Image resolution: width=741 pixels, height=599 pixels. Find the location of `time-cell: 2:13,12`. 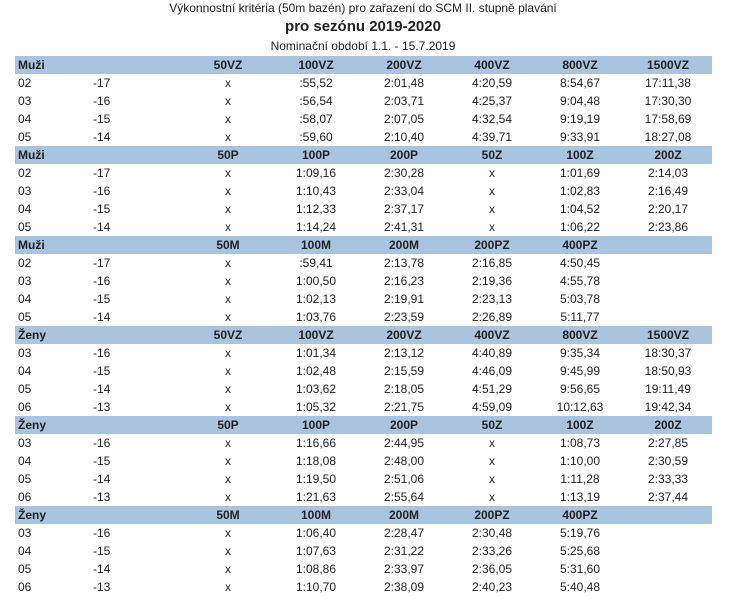

time-cell: 2:13,12 is located at coordinates (404, 353).